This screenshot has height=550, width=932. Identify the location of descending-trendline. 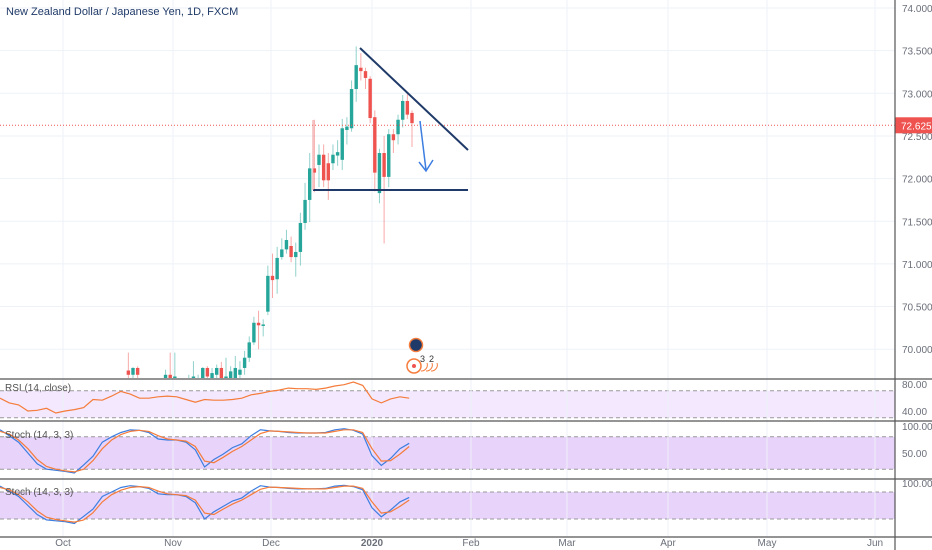
(414, 99).